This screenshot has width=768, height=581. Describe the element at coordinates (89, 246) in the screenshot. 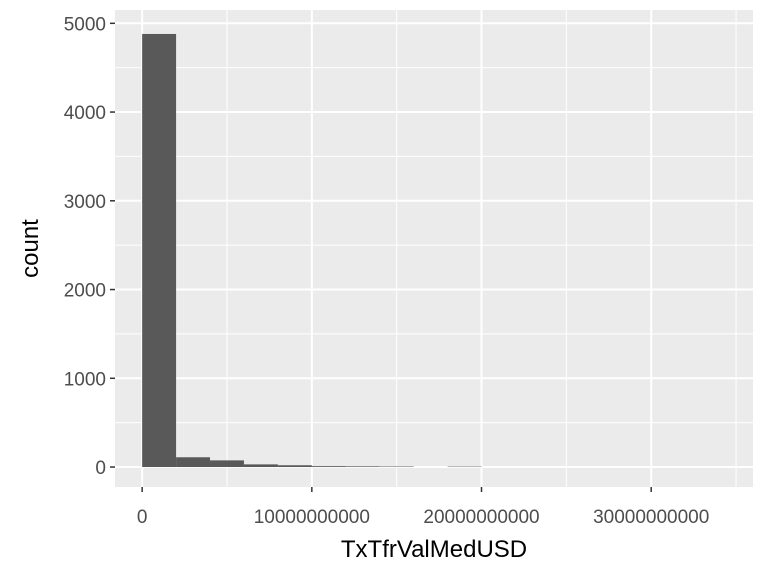

I see `y-axis-ticks: 0 1000 2000 3000 4000 5000` at that location.